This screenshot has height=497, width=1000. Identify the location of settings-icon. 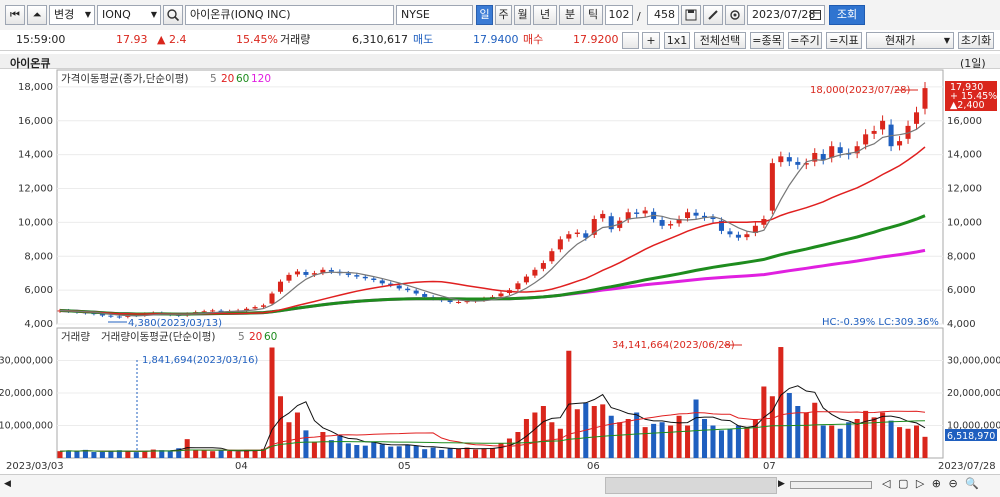
(735, 15).